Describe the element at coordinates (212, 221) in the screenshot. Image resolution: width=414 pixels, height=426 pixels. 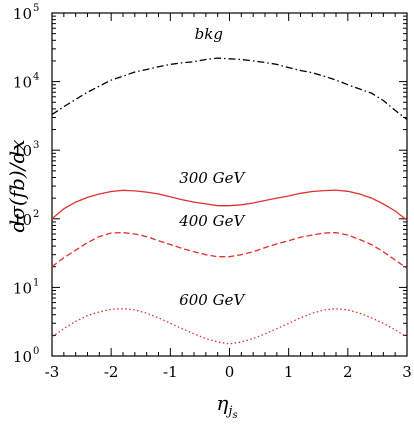
I see `series-label-400-gev: 400 GeV` at that location.